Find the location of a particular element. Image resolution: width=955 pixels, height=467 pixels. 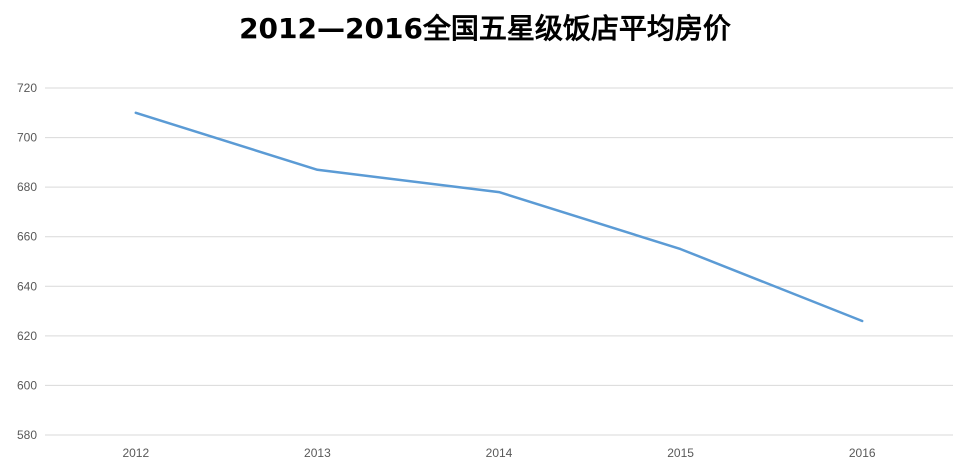

x-axis-tick-labels: 2012 2013 2014 2015 2016 is located at coordinates (498, 453).